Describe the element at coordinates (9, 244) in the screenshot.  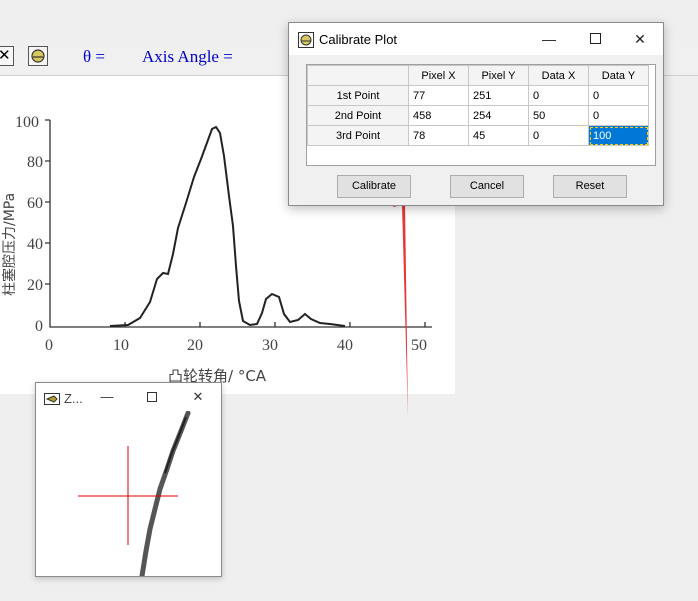
I see `y-axis-title: 柱塞腔压力/MPa` at that location.